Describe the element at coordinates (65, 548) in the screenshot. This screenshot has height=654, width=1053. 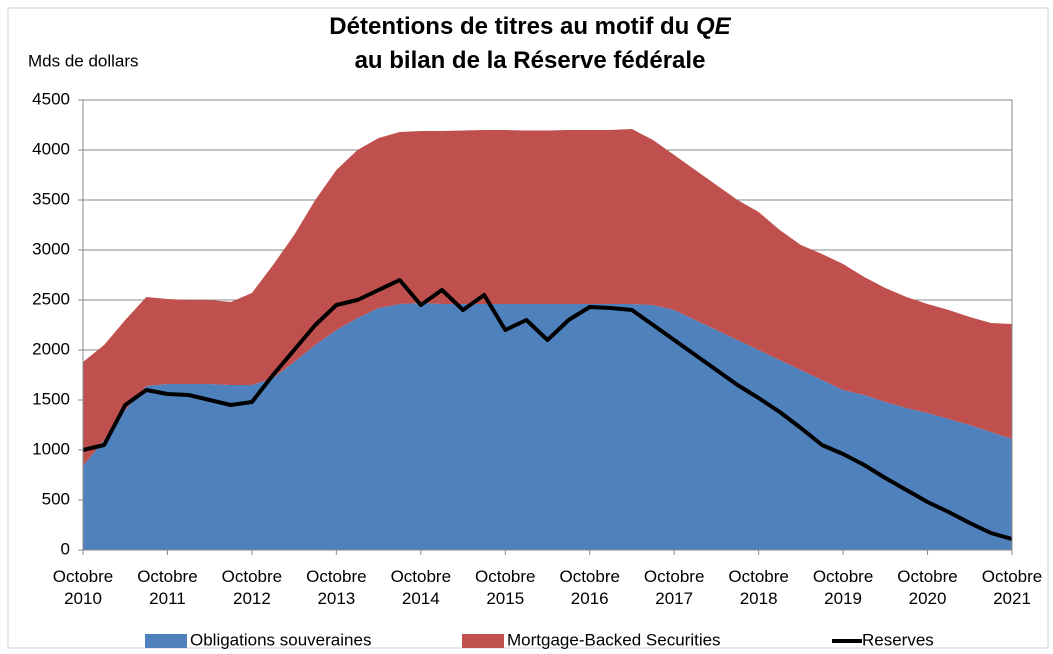
I see `y-tick-label: 0` at that location.